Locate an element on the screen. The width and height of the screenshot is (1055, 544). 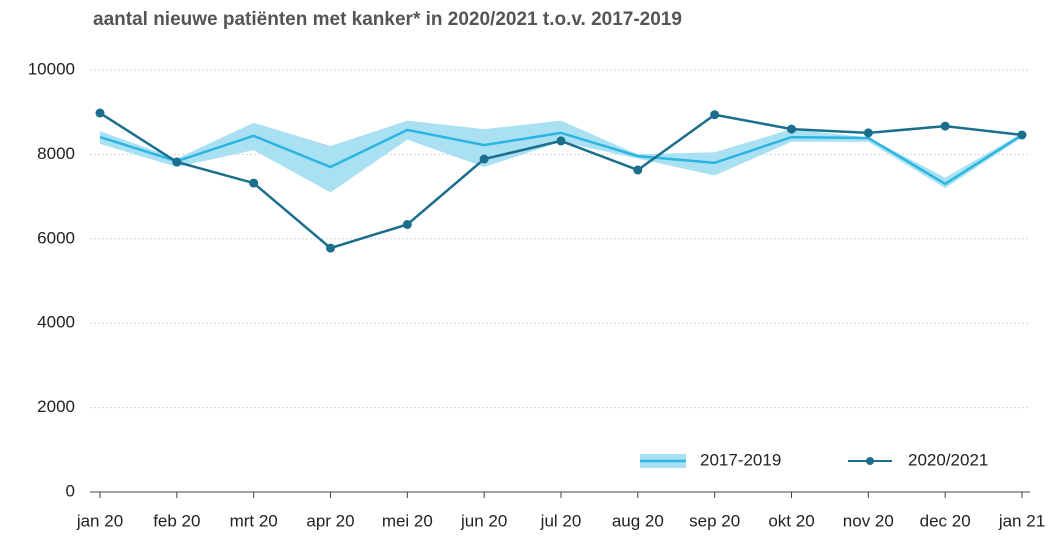
x-tick-label: apr 20 is located at coordinates (330, 520).